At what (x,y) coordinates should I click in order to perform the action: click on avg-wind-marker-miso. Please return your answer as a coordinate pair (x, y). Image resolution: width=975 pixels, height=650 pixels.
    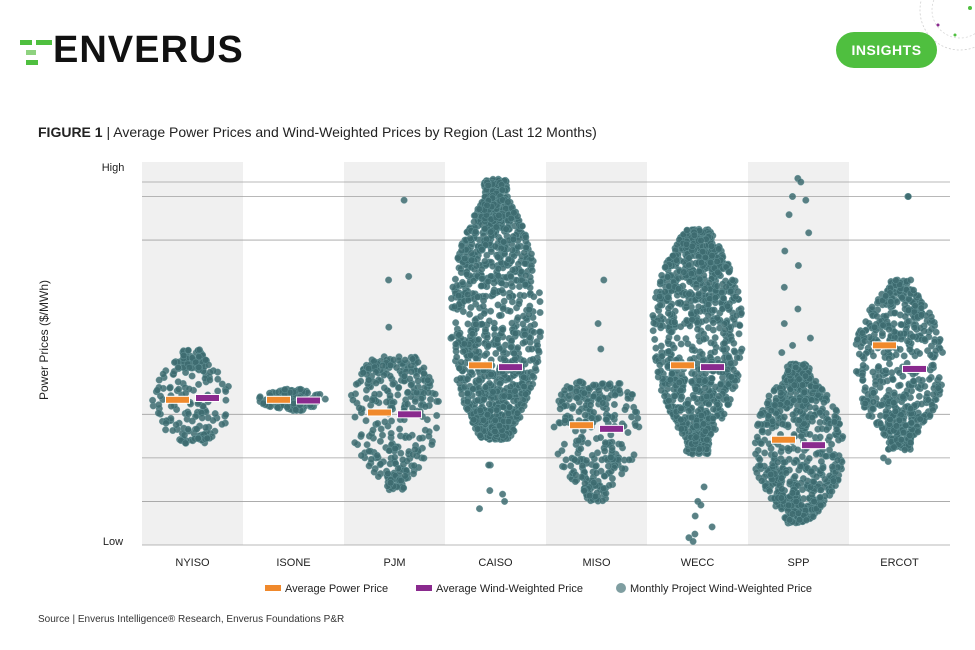
    Looking at the image, I should click on (611, 428).